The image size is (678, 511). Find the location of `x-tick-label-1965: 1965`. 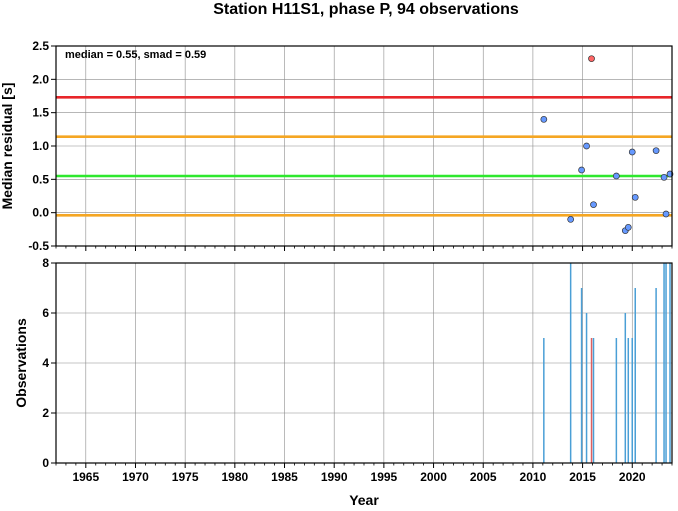

x-tick-label-1965: 1965 is located at coordinates (85, 477).